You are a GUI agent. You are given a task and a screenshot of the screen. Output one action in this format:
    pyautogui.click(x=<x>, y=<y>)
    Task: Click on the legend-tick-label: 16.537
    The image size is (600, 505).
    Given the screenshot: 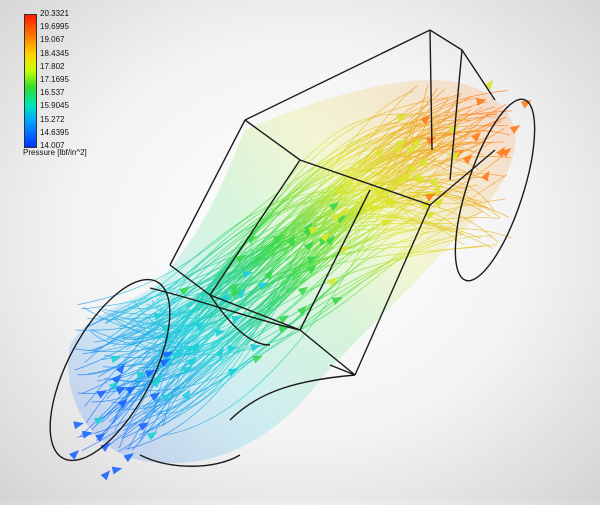 What is the action you would take?
    pyautogui.click(x=52, y=93)
    